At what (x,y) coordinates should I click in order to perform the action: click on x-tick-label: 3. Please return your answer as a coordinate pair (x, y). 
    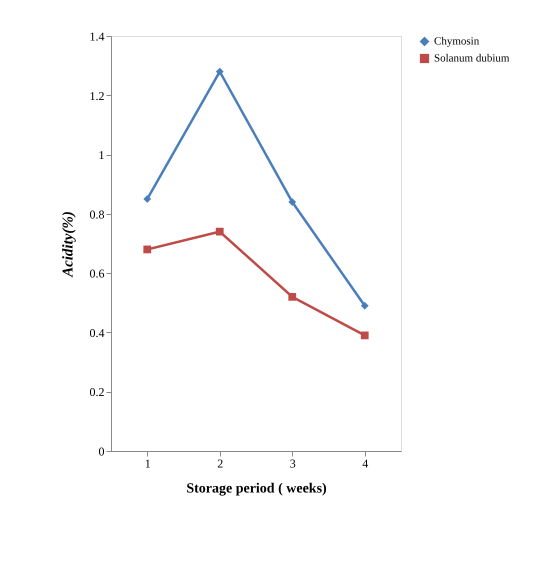
    Looking at the image, I should click on (293, 463).